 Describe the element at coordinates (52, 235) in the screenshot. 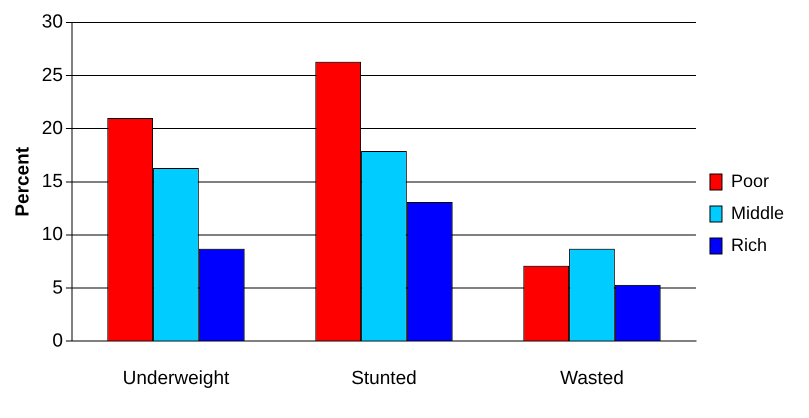

I see `y-tick-label: 10` at that location.